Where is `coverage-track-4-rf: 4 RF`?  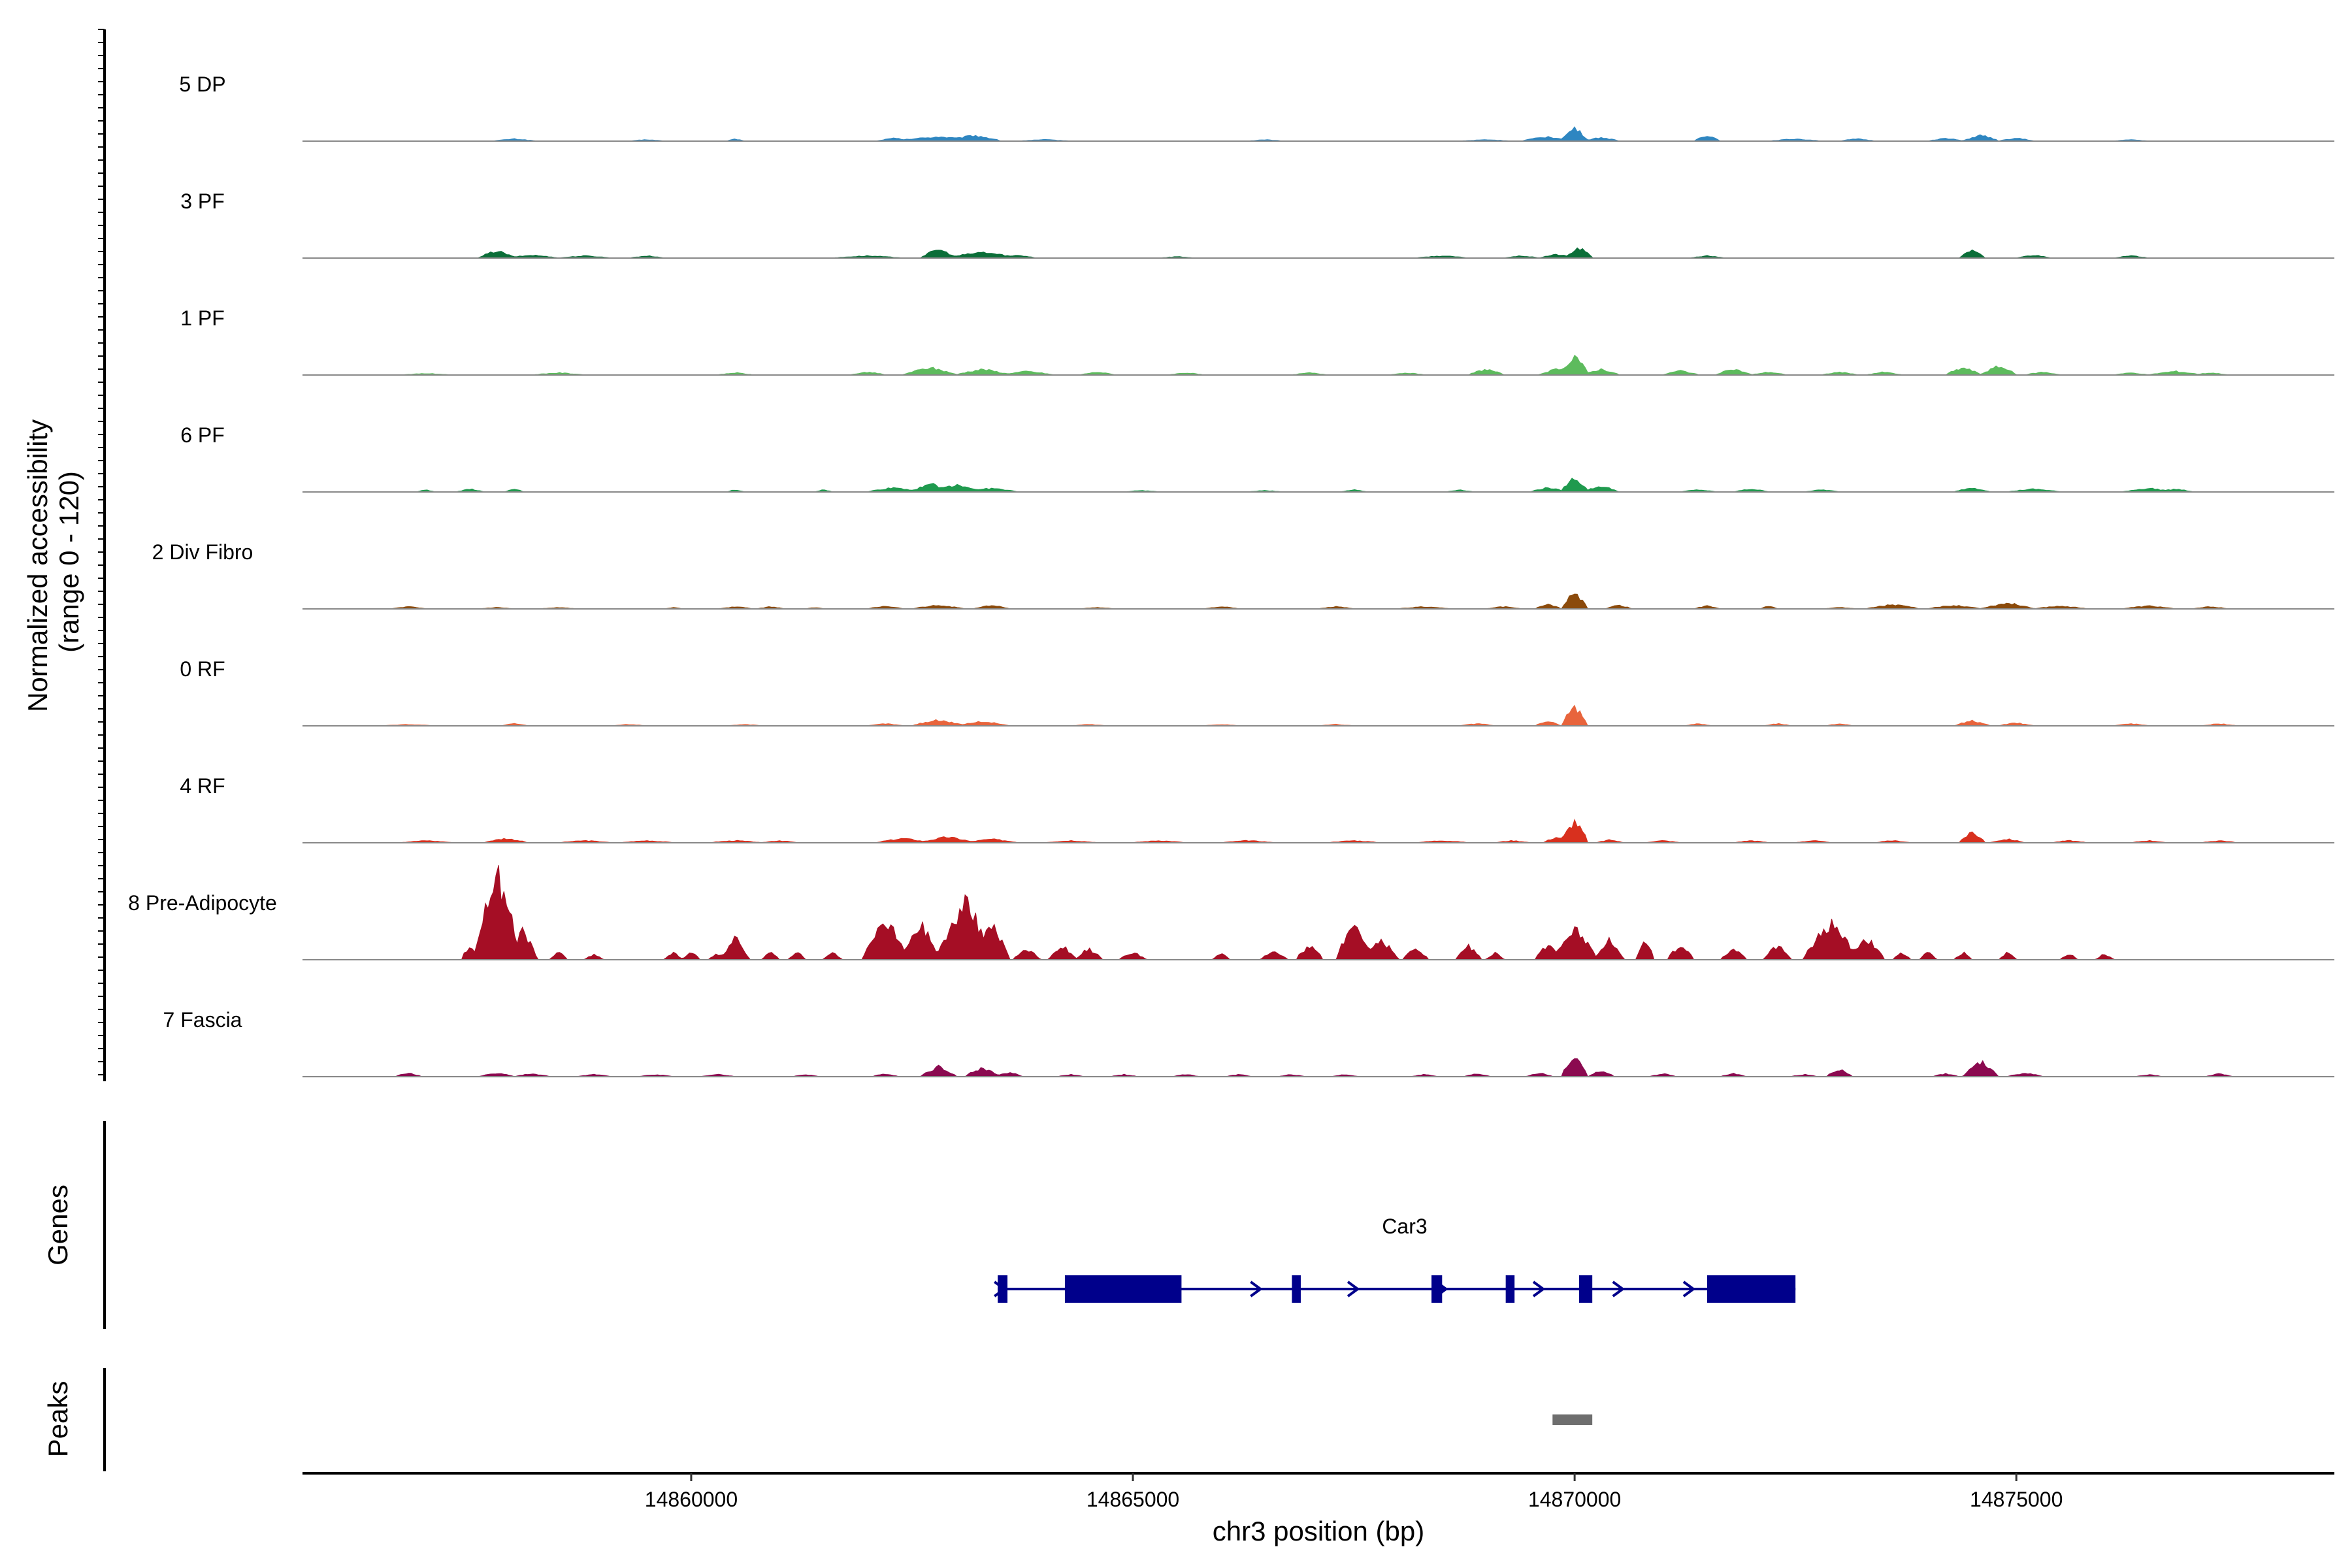
coverage-track-4-rf: 4 RF is located at coordinates (1257, 808).